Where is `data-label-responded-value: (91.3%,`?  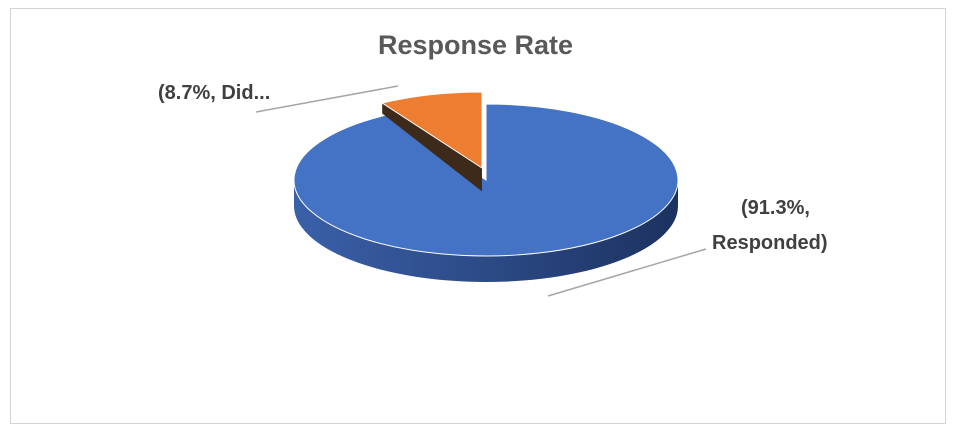
data-label-responded-value: (91.3%, is located at coordinates (775, 208).